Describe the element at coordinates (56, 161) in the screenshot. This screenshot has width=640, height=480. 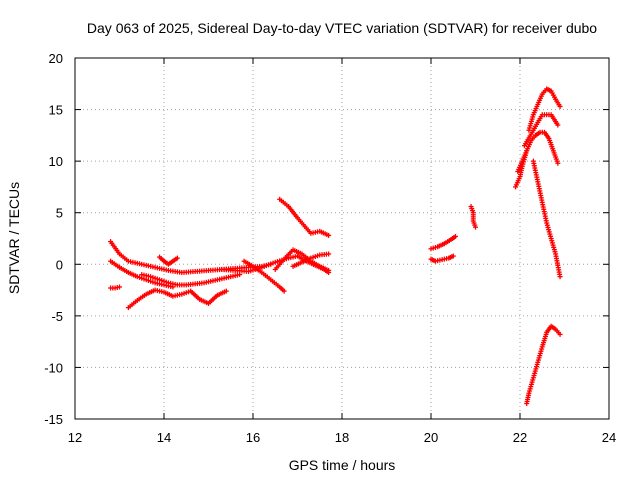
I see `y-tick-label: 10` at that location.